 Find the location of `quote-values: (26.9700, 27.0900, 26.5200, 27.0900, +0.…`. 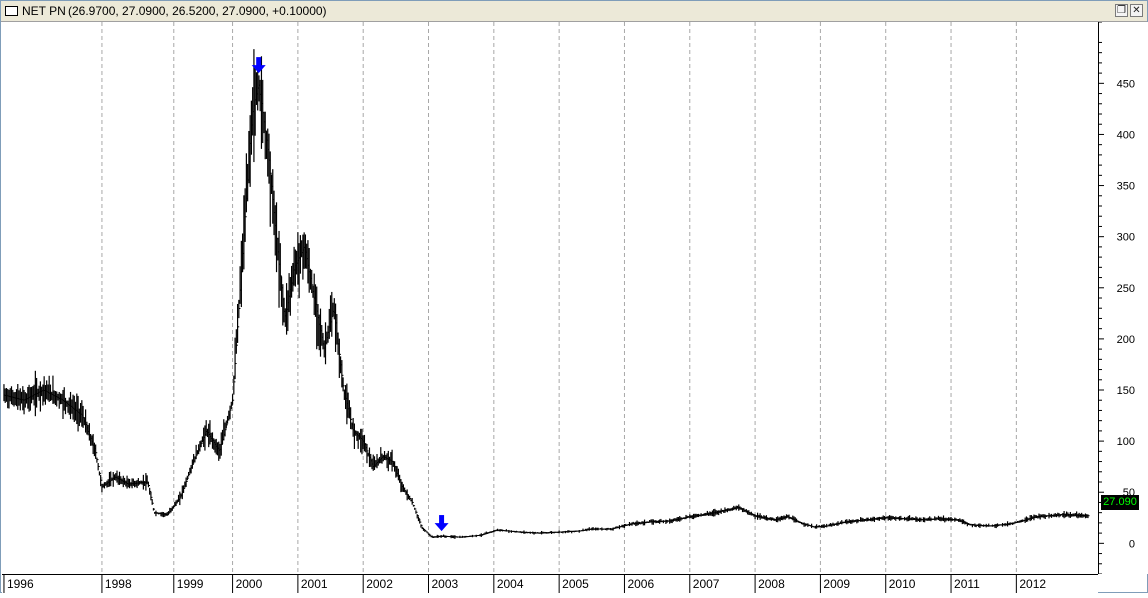

quote-values: (26.9700, 27.0900, 26.5200, 27.0900, +0.… is located at coordinates (197, 11).